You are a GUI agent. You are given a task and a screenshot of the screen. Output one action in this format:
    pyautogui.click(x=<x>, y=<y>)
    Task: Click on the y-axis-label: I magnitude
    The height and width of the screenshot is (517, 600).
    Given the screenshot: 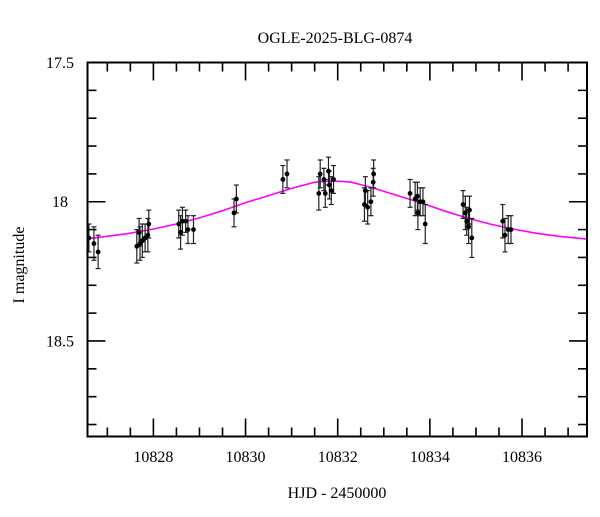 What is the action you would take?
    pyautogui.click(x=19, y=265)
    